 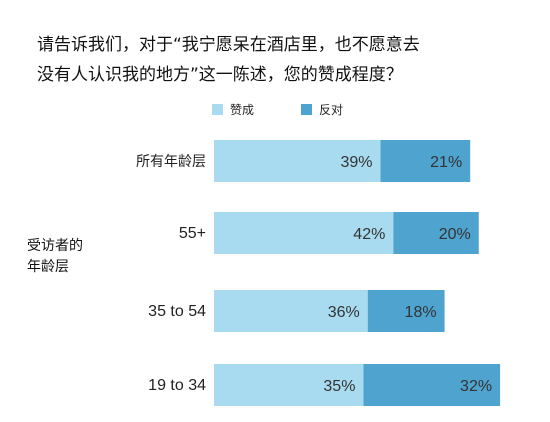 I want to click on chart-title-line-1: 请告诉我们，对于“我宁愿呆在酒店里，也不愿意去, so click(x=228, y=45).